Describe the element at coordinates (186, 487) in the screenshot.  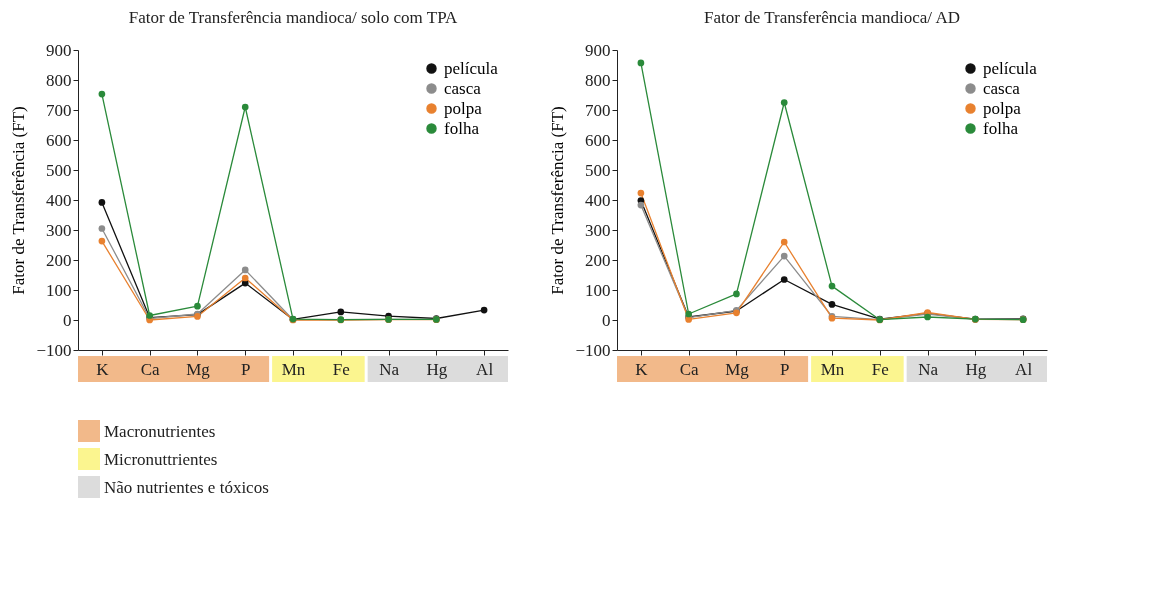
I see `text: Não nutrientes e tóxicos` at that location.